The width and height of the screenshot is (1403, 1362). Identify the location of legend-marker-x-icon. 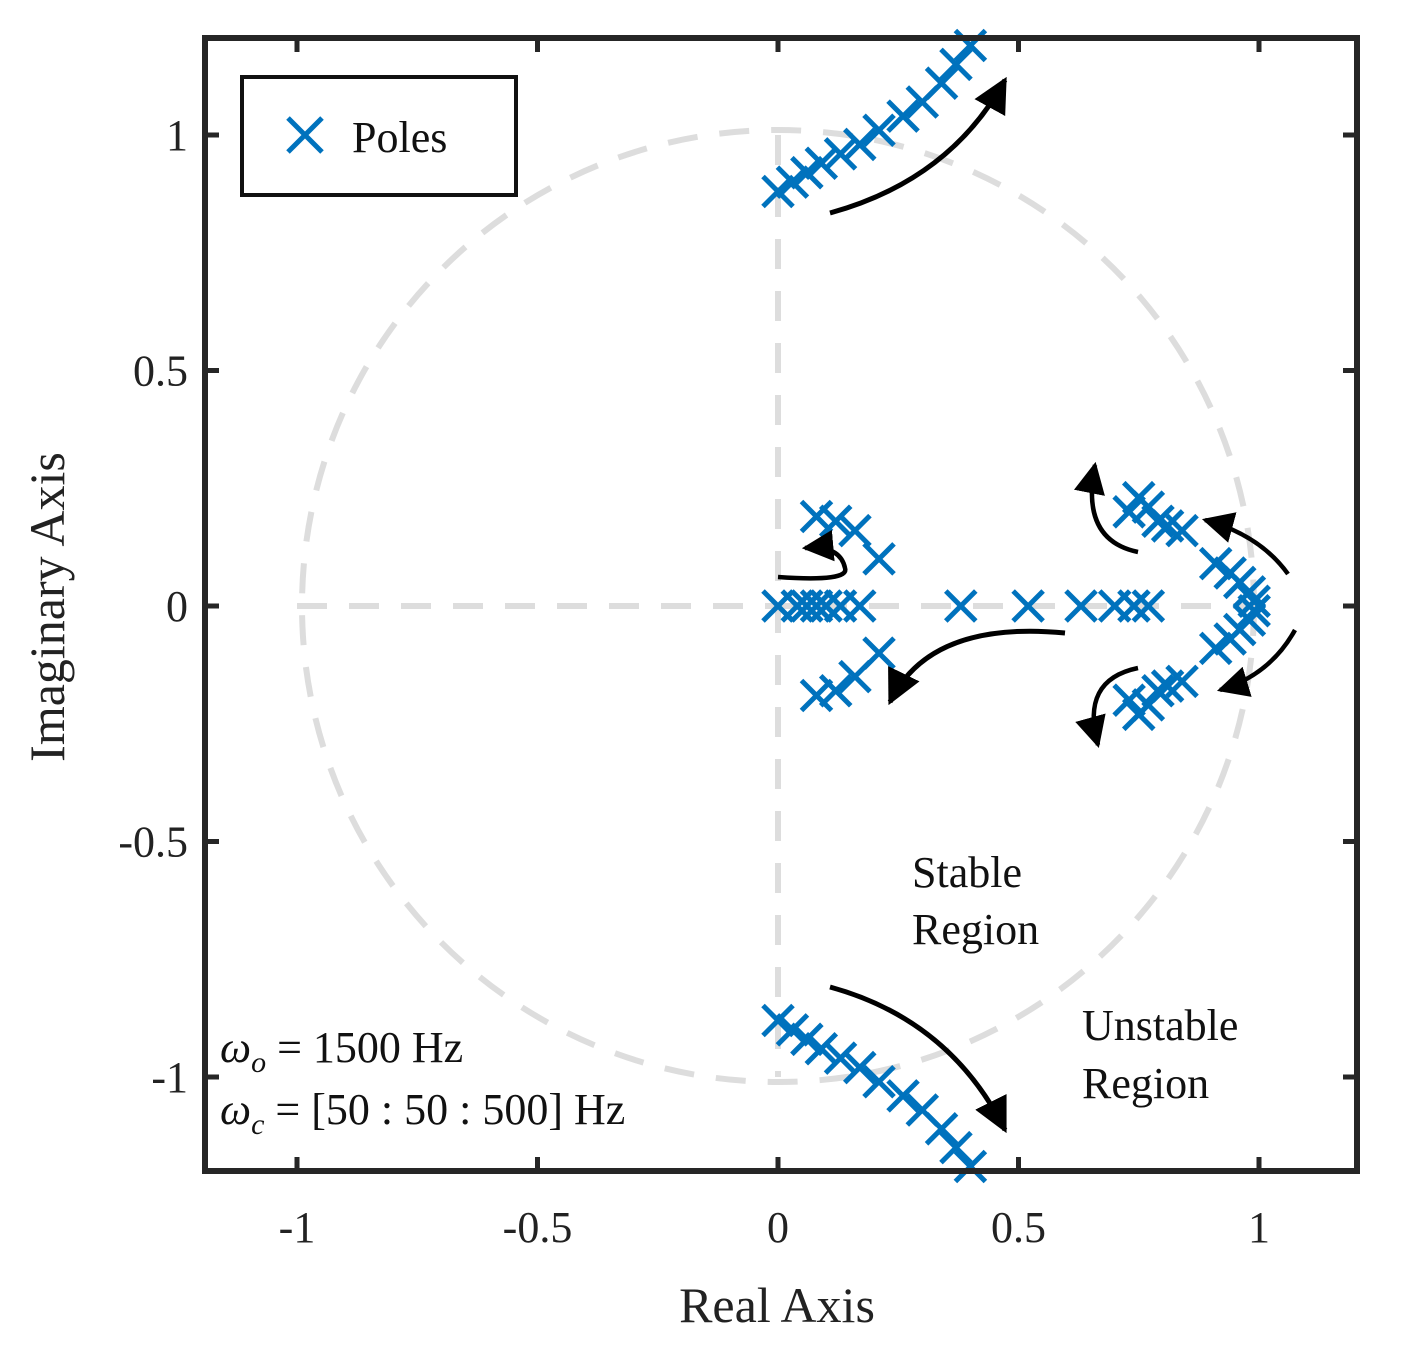
(305, 135).